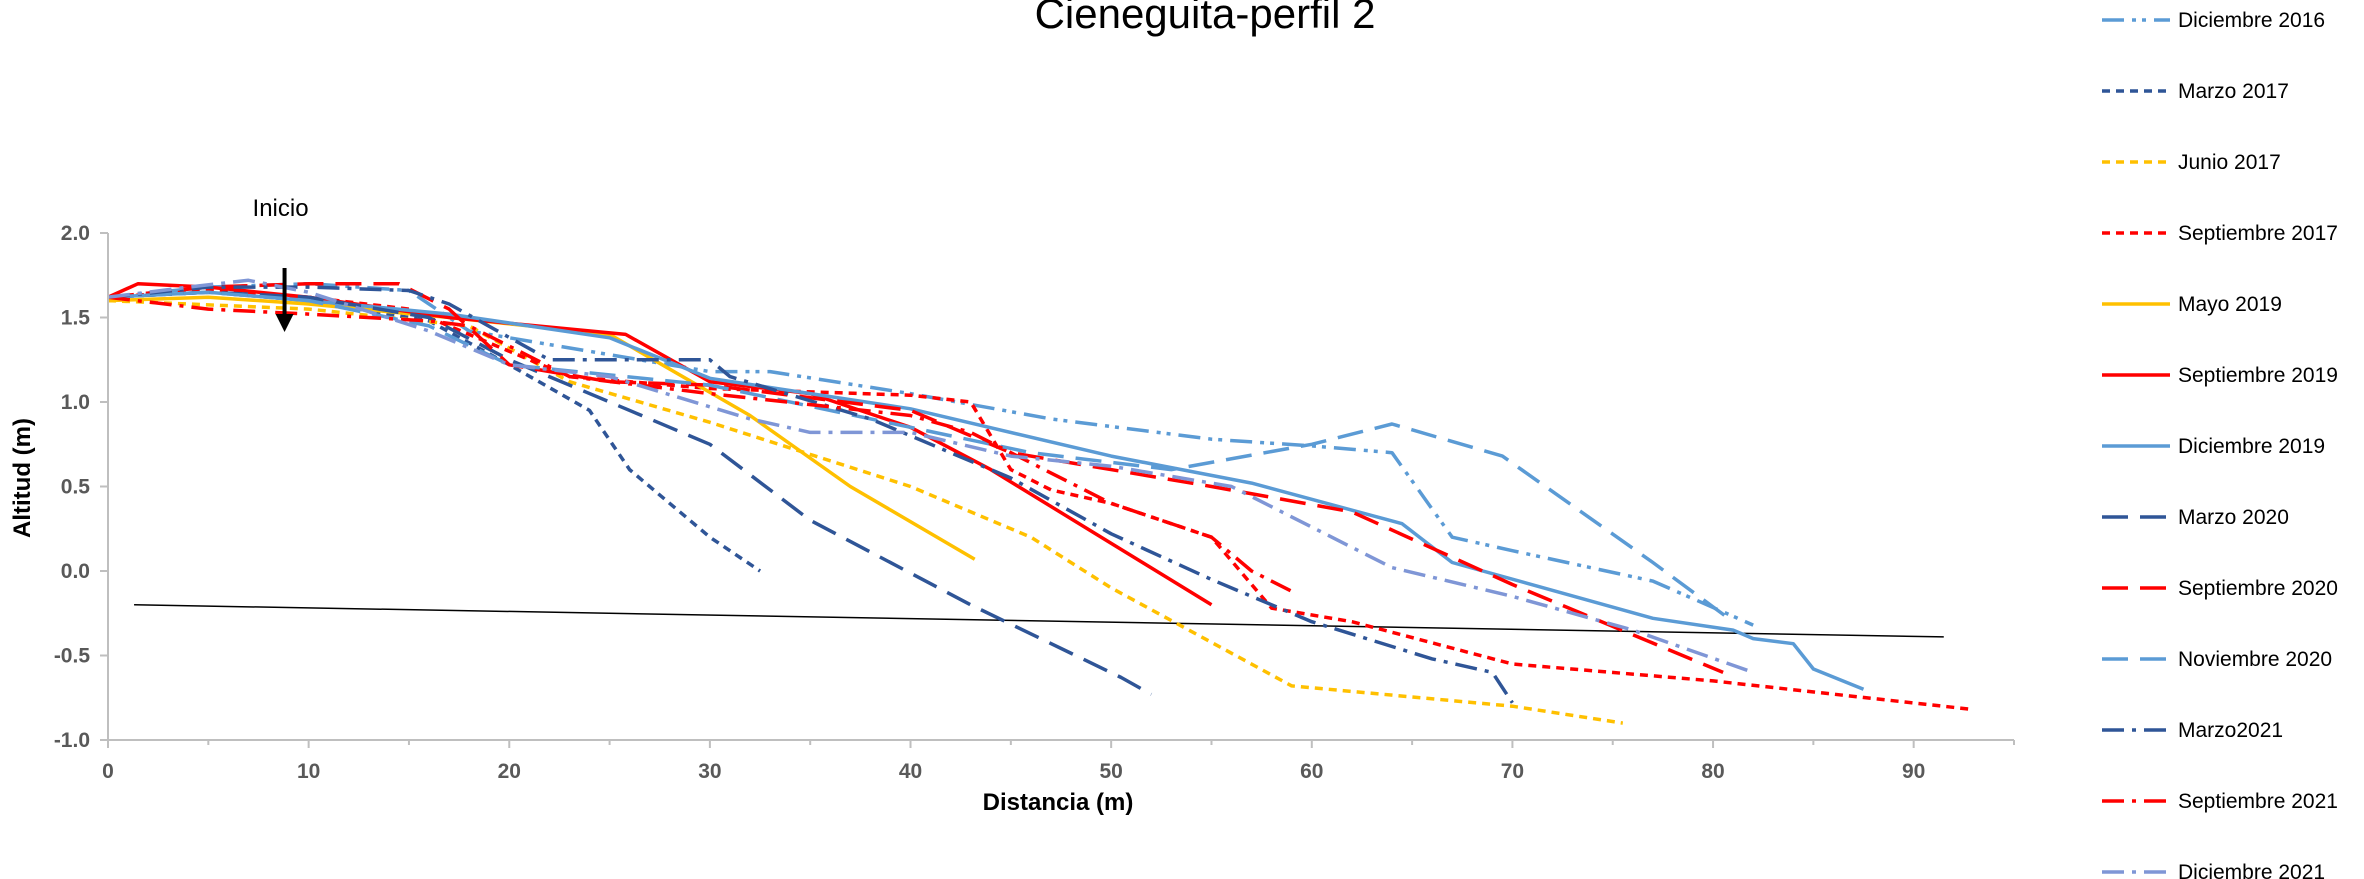 This screenshot has height=879, width=2364. Describe the element at coordinates (72, 740) in the screenshot. I see `y-tick-label: -1.0` at that location.